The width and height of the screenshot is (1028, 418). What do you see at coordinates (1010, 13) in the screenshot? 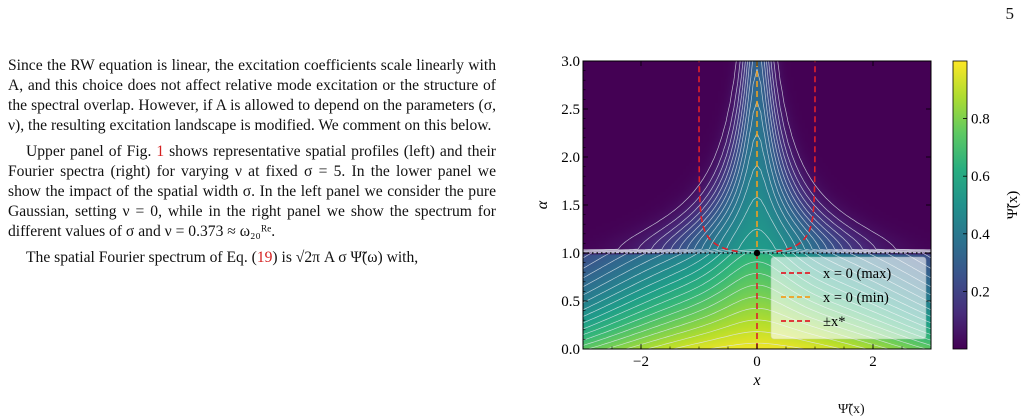
I see `page-number: 5` at bounding box center [1010, 13].